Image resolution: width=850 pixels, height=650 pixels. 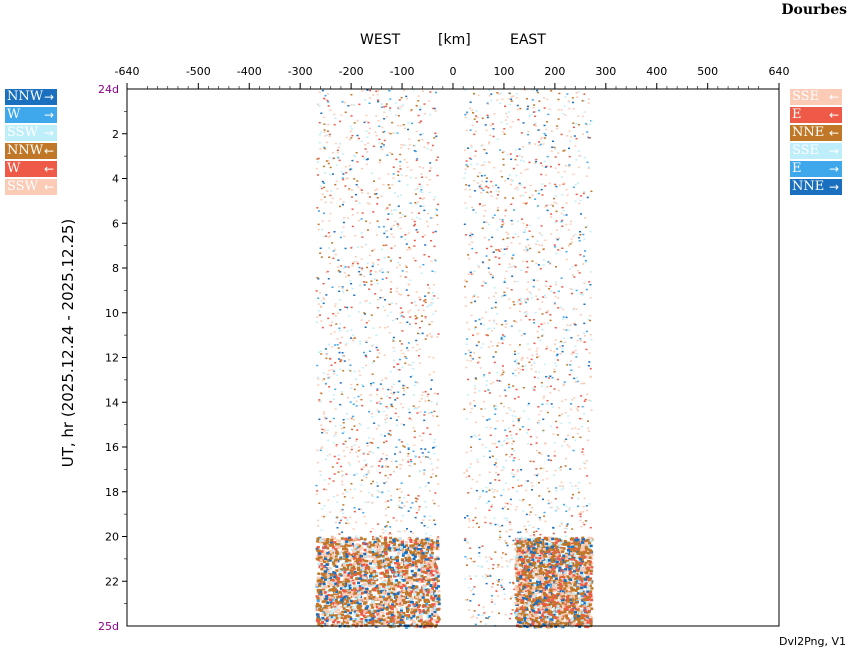 I want to click on legend-right-label: NNE, so click(x=808, y=186).